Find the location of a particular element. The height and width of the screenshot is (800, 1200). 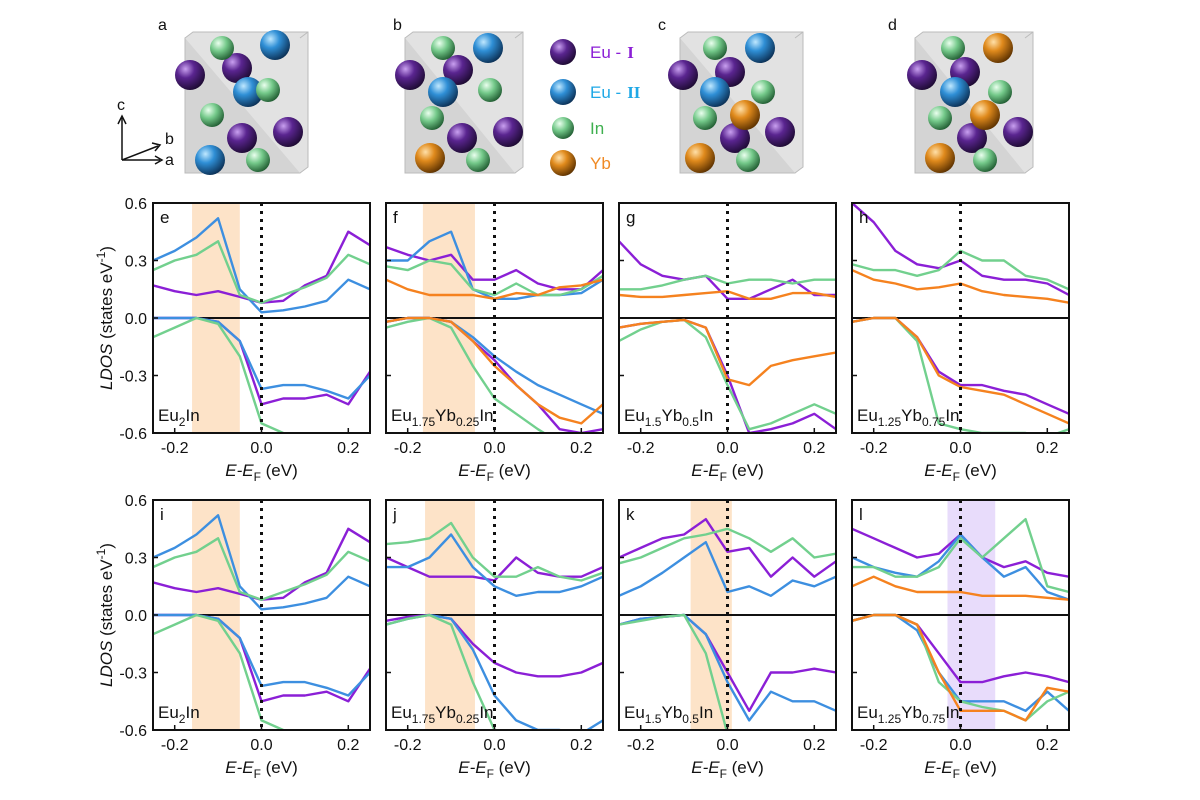

material-subscript: 0.25 is located at coordinates (468, 422).